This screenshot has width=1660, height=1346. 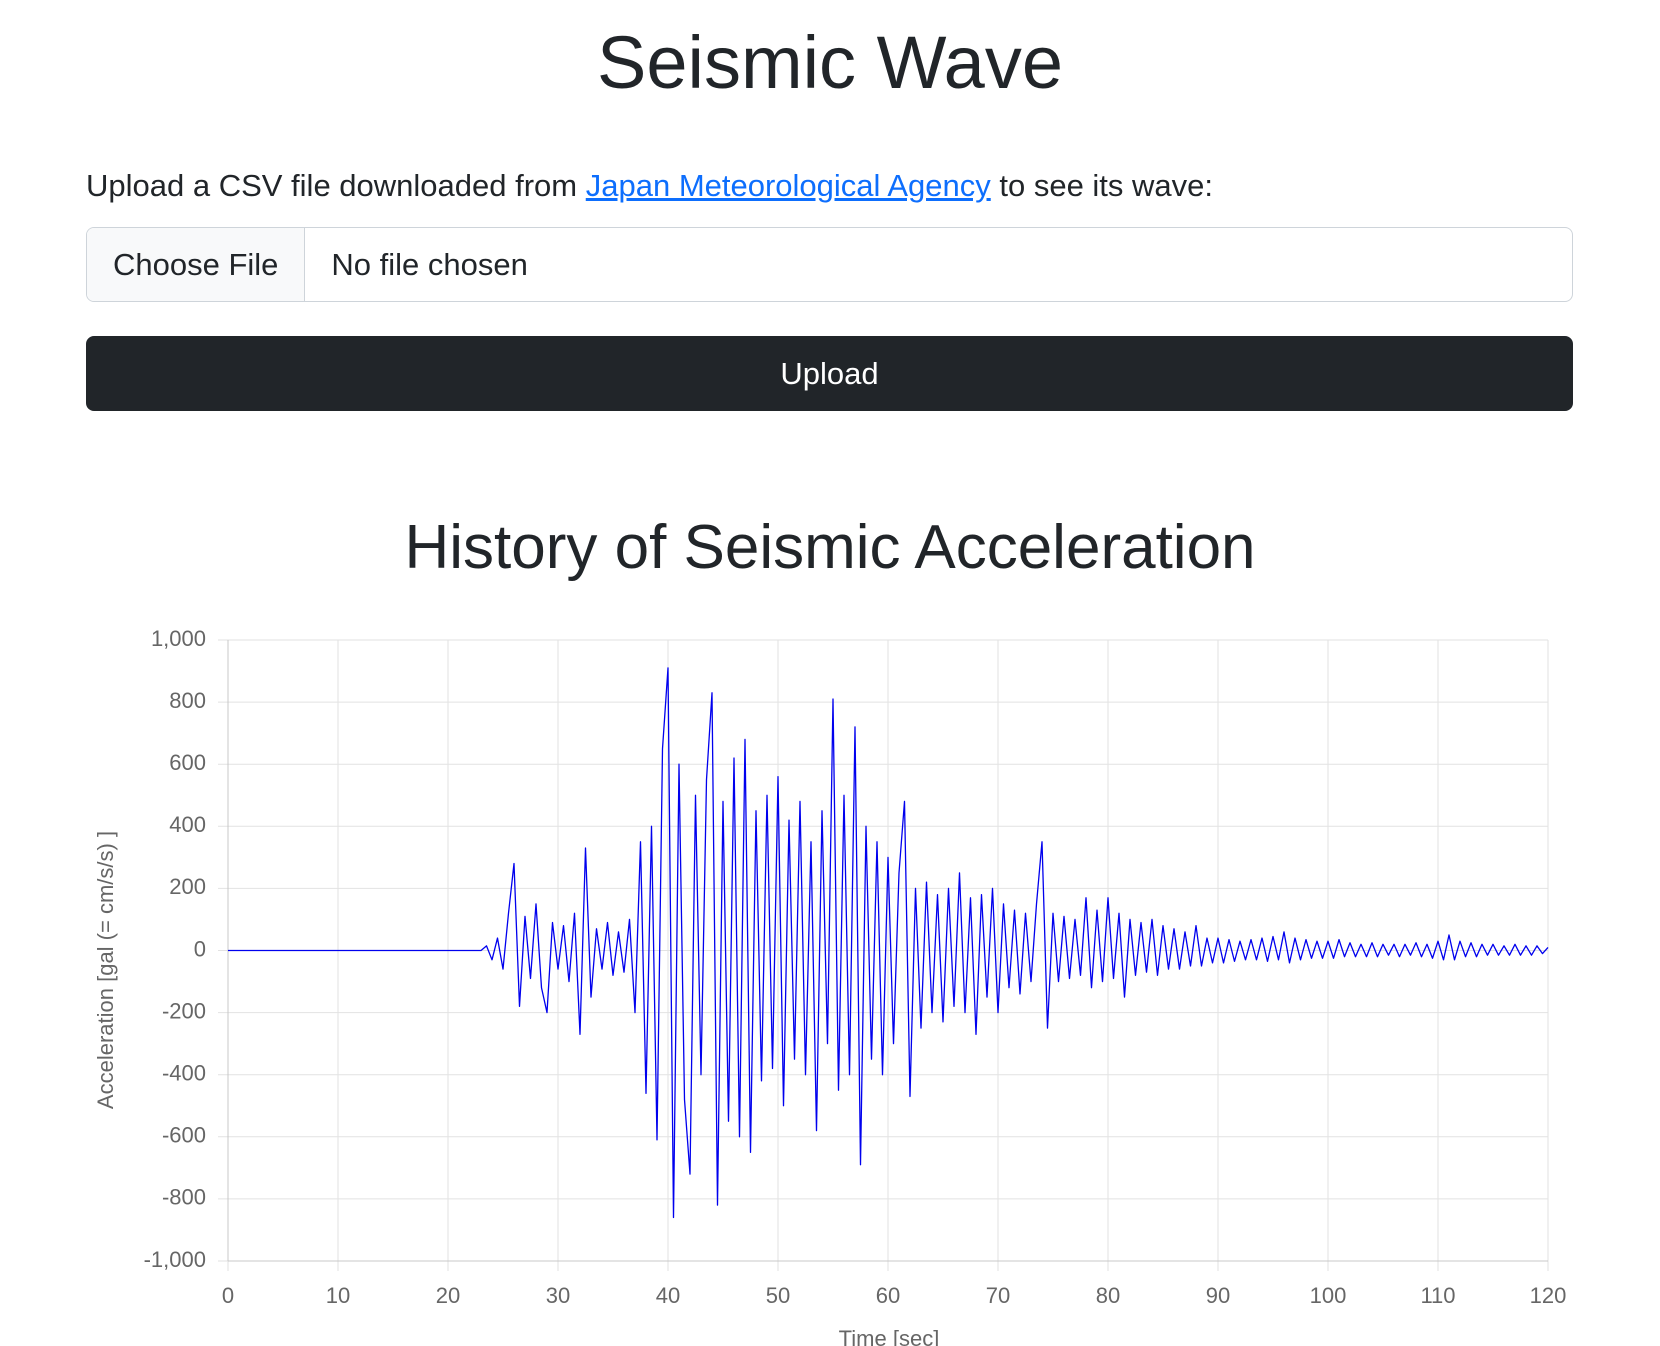 I want to click on y-tick-label: -400, so click(x=184, y=1073).